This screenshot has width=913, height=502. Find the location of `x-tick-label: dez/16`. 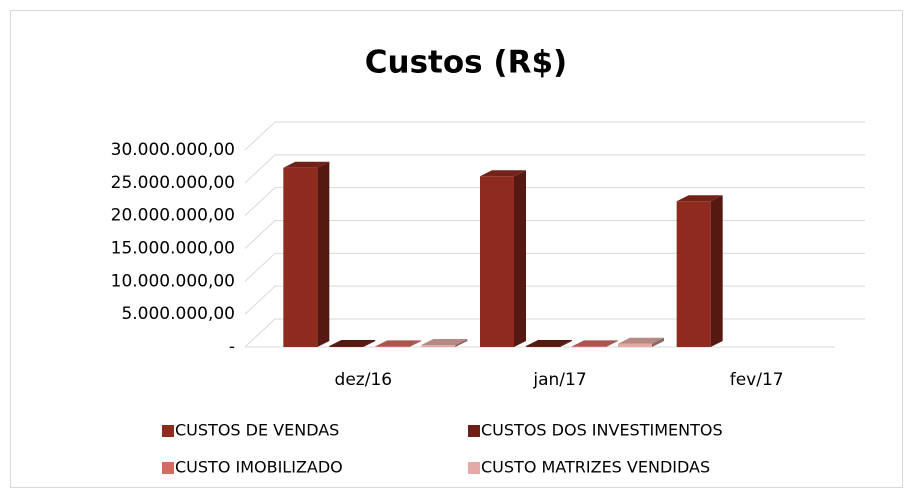

x-tick-label: dez/16 is located at coordinates (364, 380).